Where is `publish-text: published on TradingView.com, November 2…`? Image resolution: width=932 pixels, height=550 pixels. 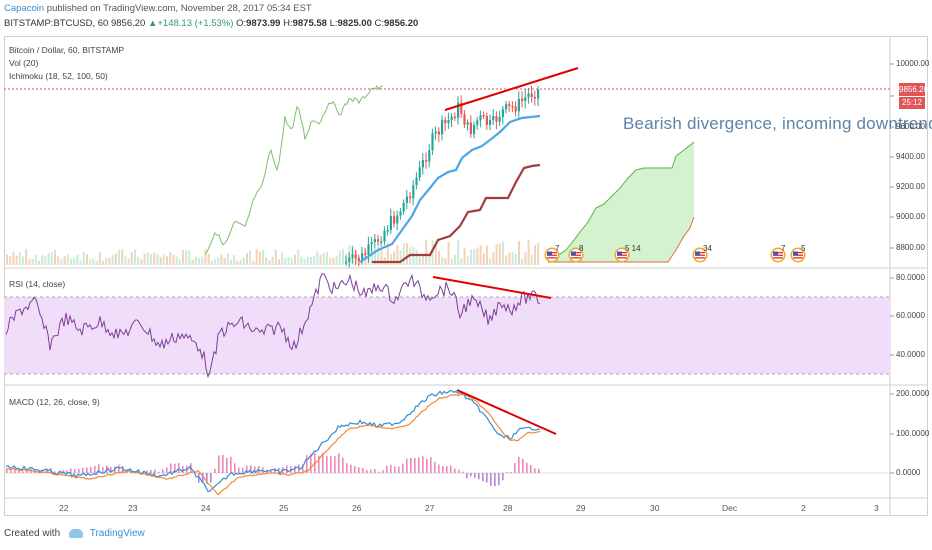
publish-text: published on TradingView.com, November 2… is located at coordinates (179, 8).